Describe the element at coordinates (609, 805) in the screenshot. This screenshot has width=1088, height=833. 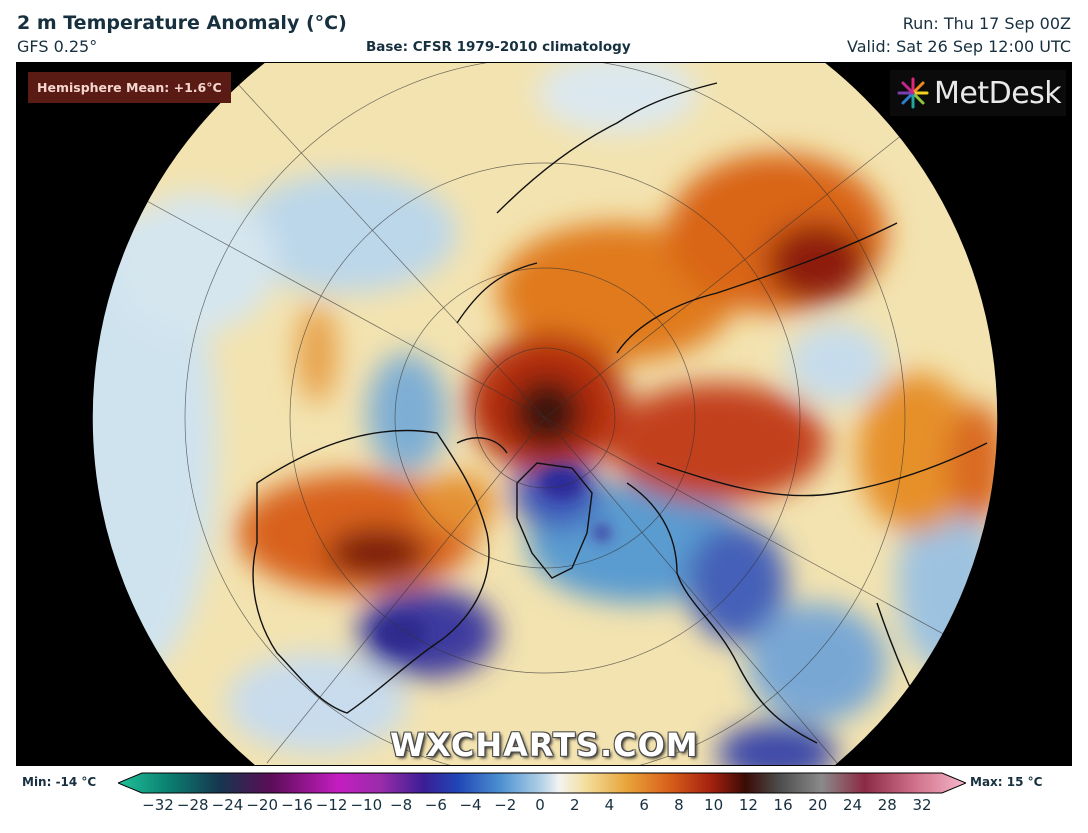
I see `colorbar-tick-label: 4` at that location.